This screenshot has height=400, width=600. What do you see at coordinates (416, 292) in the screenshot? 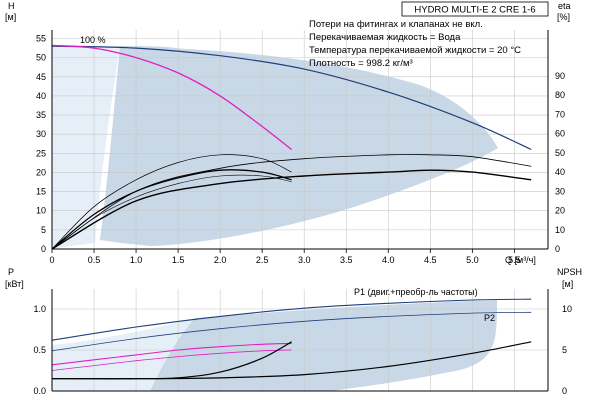
I see `legend-p1: P1 (двиг.+преобр-ль частоты)` at bounding box center [416, 292].